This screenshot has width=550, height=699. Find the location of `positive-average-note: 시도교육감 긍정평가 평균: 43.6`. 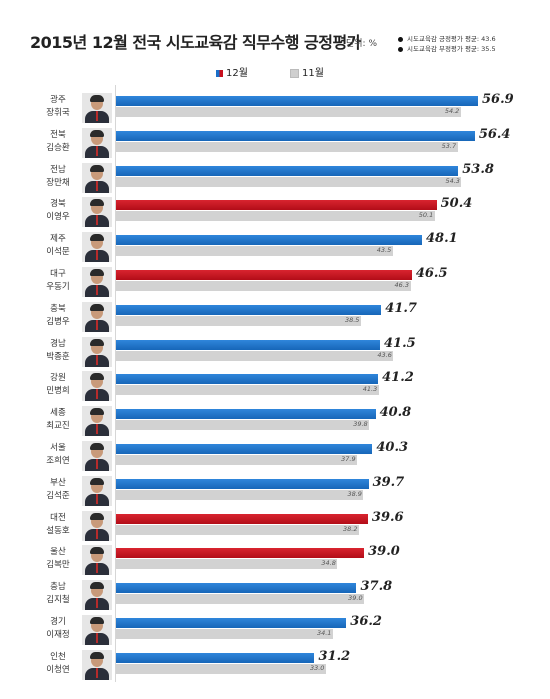

positive-average-note: 시도교육감 긍정평가 평균: 43.6 is located at coordinates (447, 39).